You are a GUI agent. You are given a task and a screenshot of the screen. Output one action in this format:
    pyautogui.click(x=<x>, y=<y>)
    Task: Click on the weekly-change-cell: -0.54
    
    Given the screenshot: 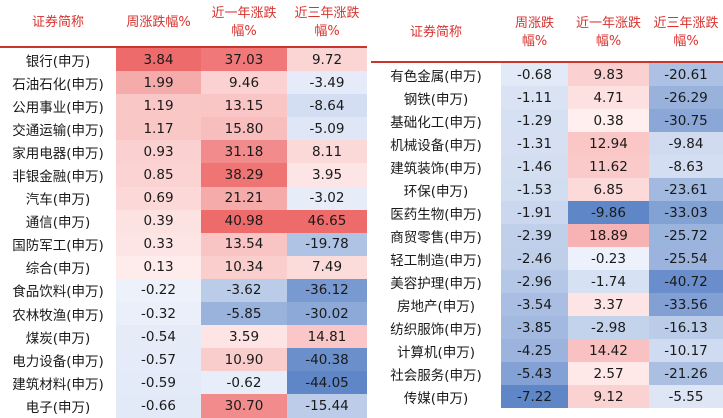 What is the action you would take?
    pyautogui.click(x=158, y=337)
    